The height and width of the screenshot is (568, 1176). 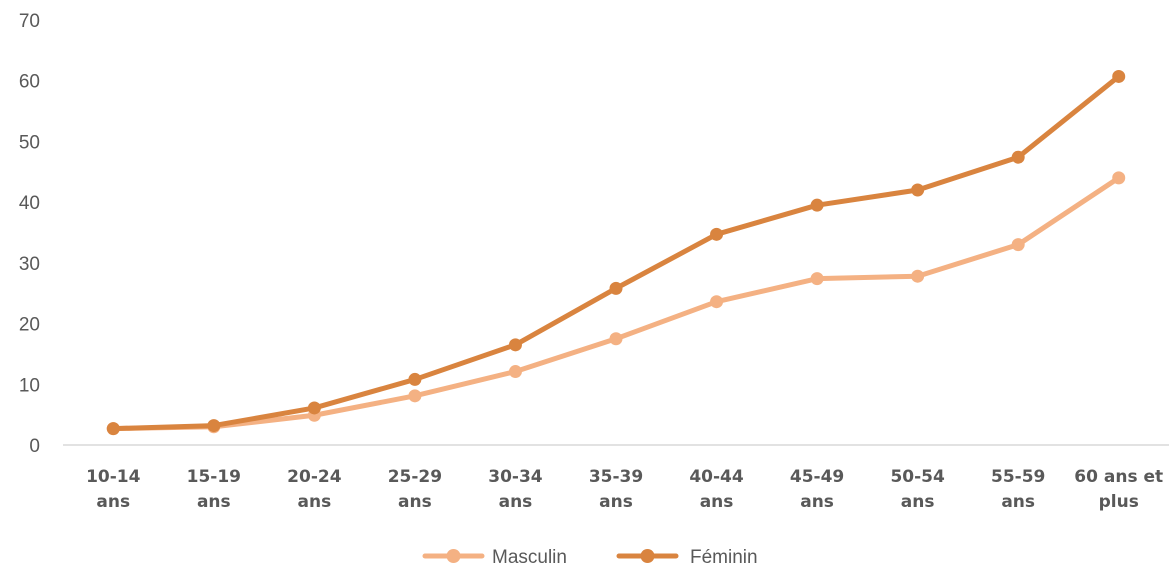 What do you see at coordinates (616, 489) in the screenshot?
I see `x-tick-label: 35-39 ans` at bounding box center [616, 489].